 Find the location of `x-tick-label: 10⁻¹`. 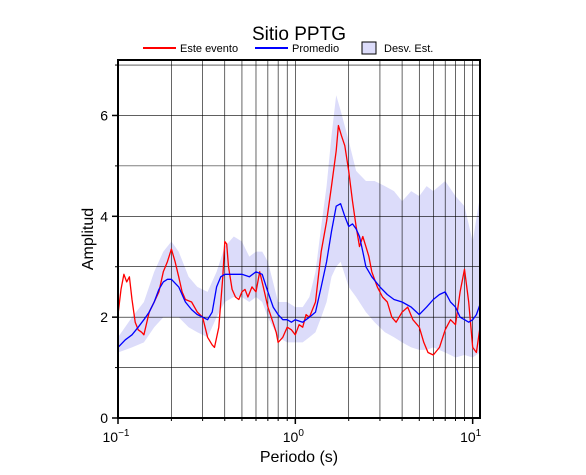

x-tick-label: 10⁻¹ is located at coordinates (116, 436).